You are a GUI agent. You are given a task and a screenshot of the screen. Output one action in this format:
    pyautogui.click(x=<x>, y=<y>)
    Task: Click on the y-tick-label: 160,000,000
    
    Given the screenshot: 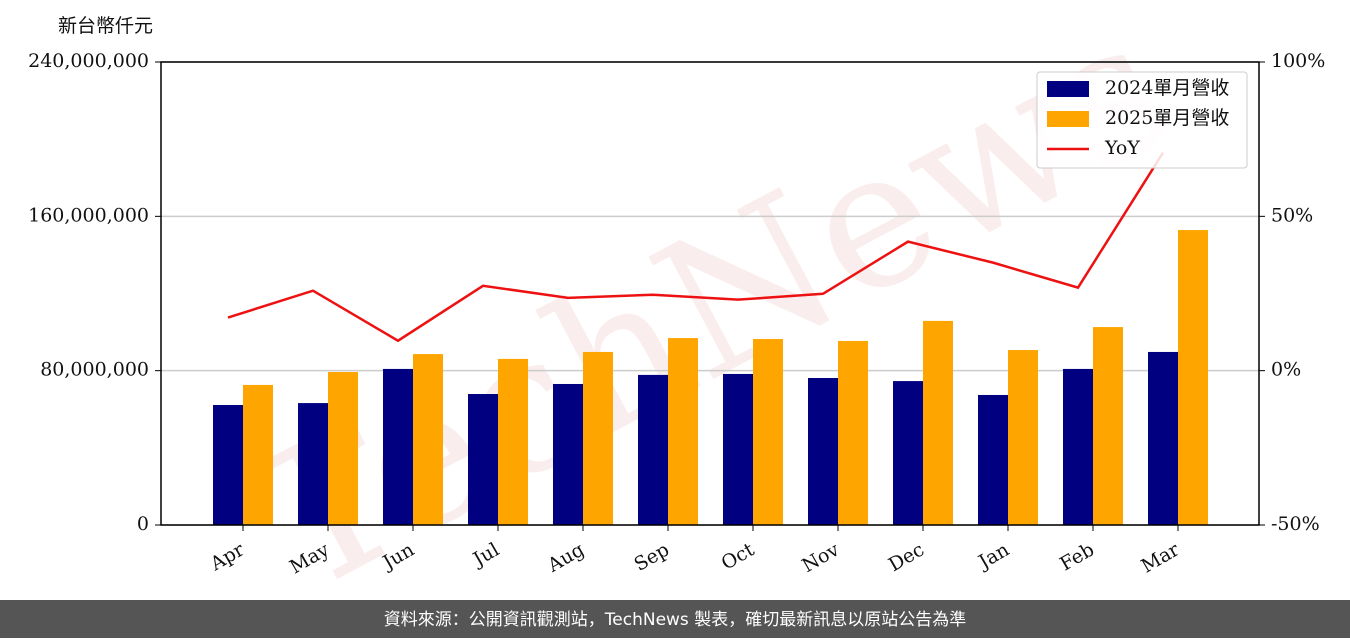 What is the action you would take?
    pyautogui.click(x=88, y=215)
    